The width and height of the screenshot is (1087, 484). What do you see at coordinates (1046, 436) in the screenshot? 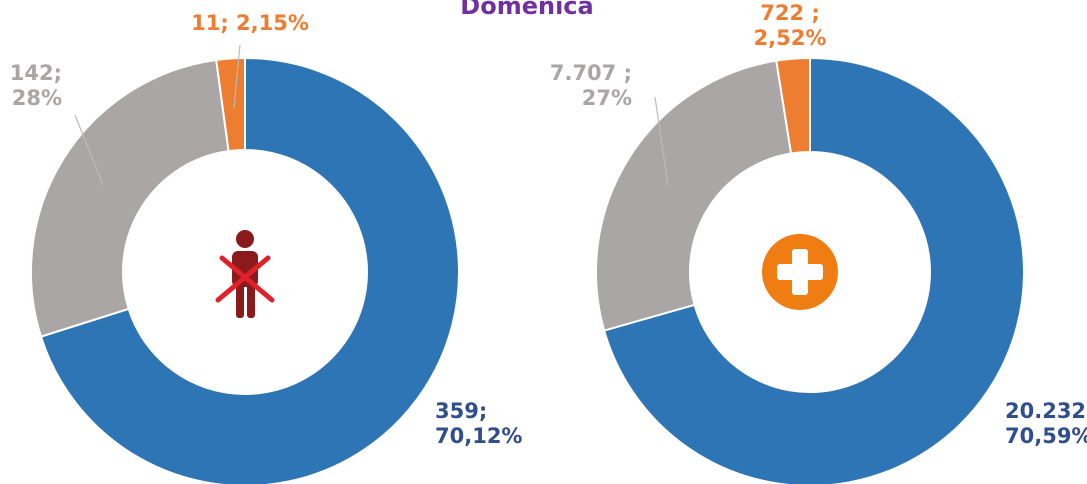
I see `value-label-line: 70,59%` at bounding box center [1046, 436].